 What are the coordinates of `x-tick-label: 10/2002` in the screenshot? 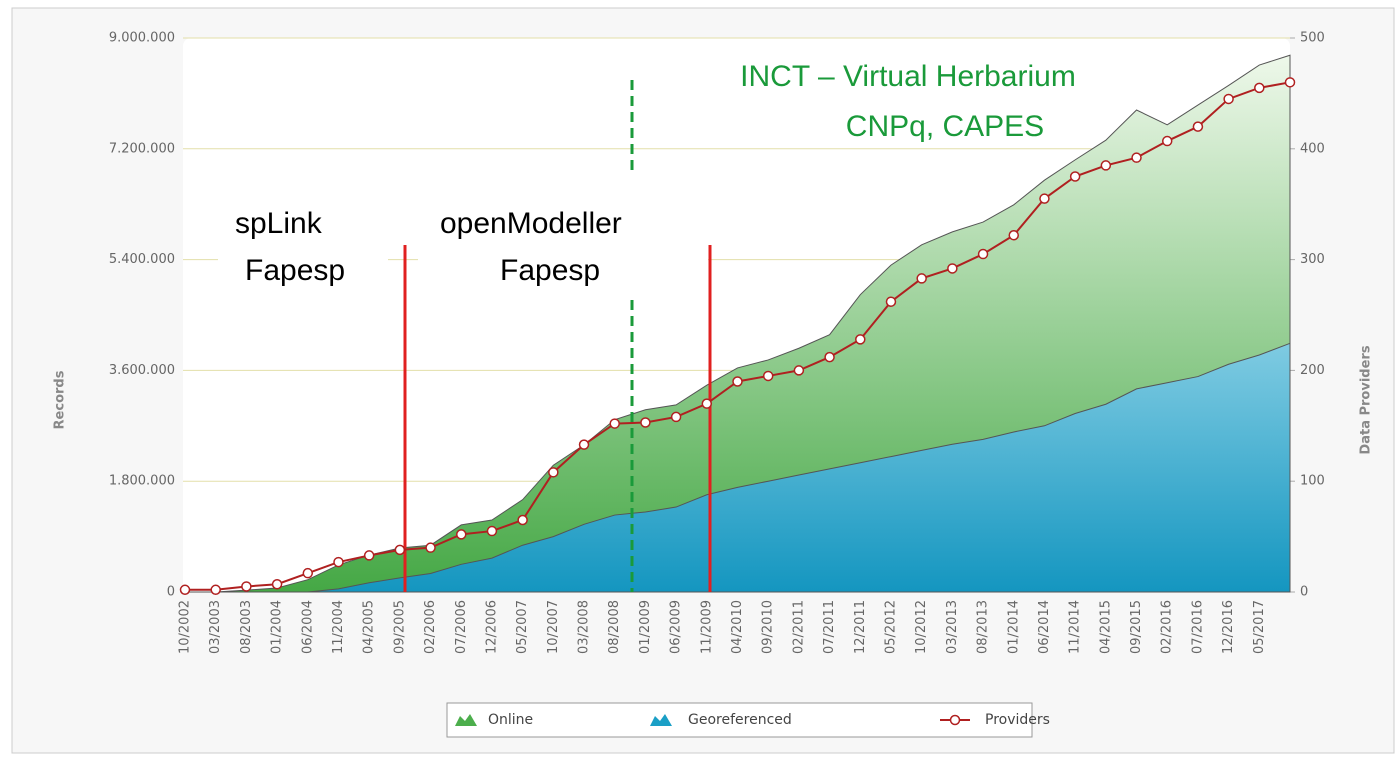 It's located at (185, 627).